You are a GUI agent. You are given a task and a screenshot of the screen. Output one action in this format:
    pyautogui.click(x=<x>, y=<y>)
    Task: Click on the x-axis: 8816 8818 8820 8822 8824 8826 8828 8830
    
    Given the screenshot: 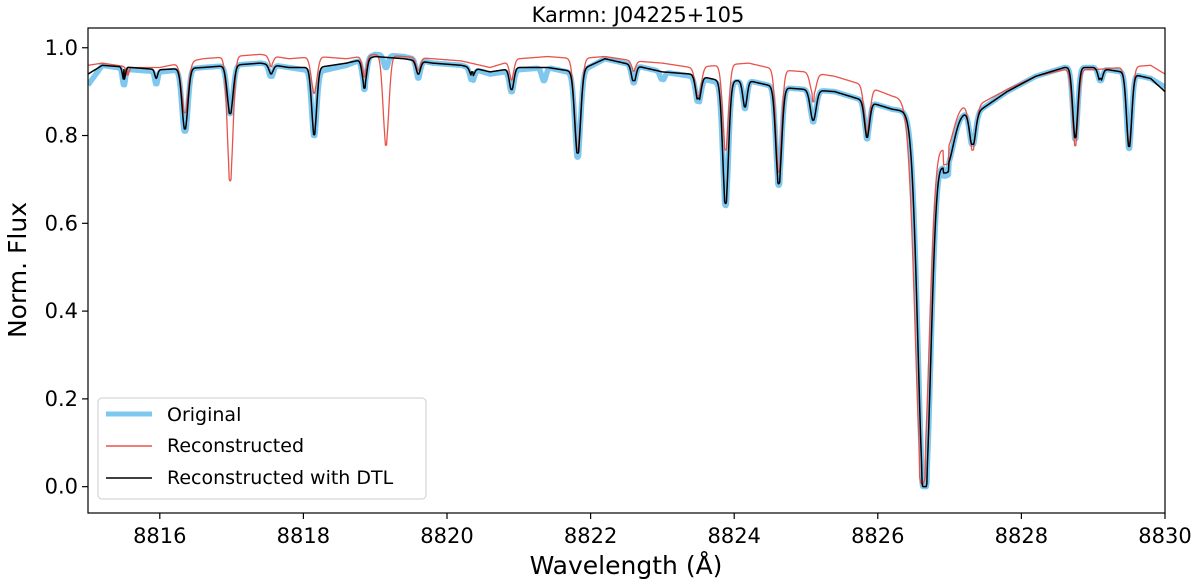 What is the action you would take?
    pyautogui.click(x=662, y=530)
    